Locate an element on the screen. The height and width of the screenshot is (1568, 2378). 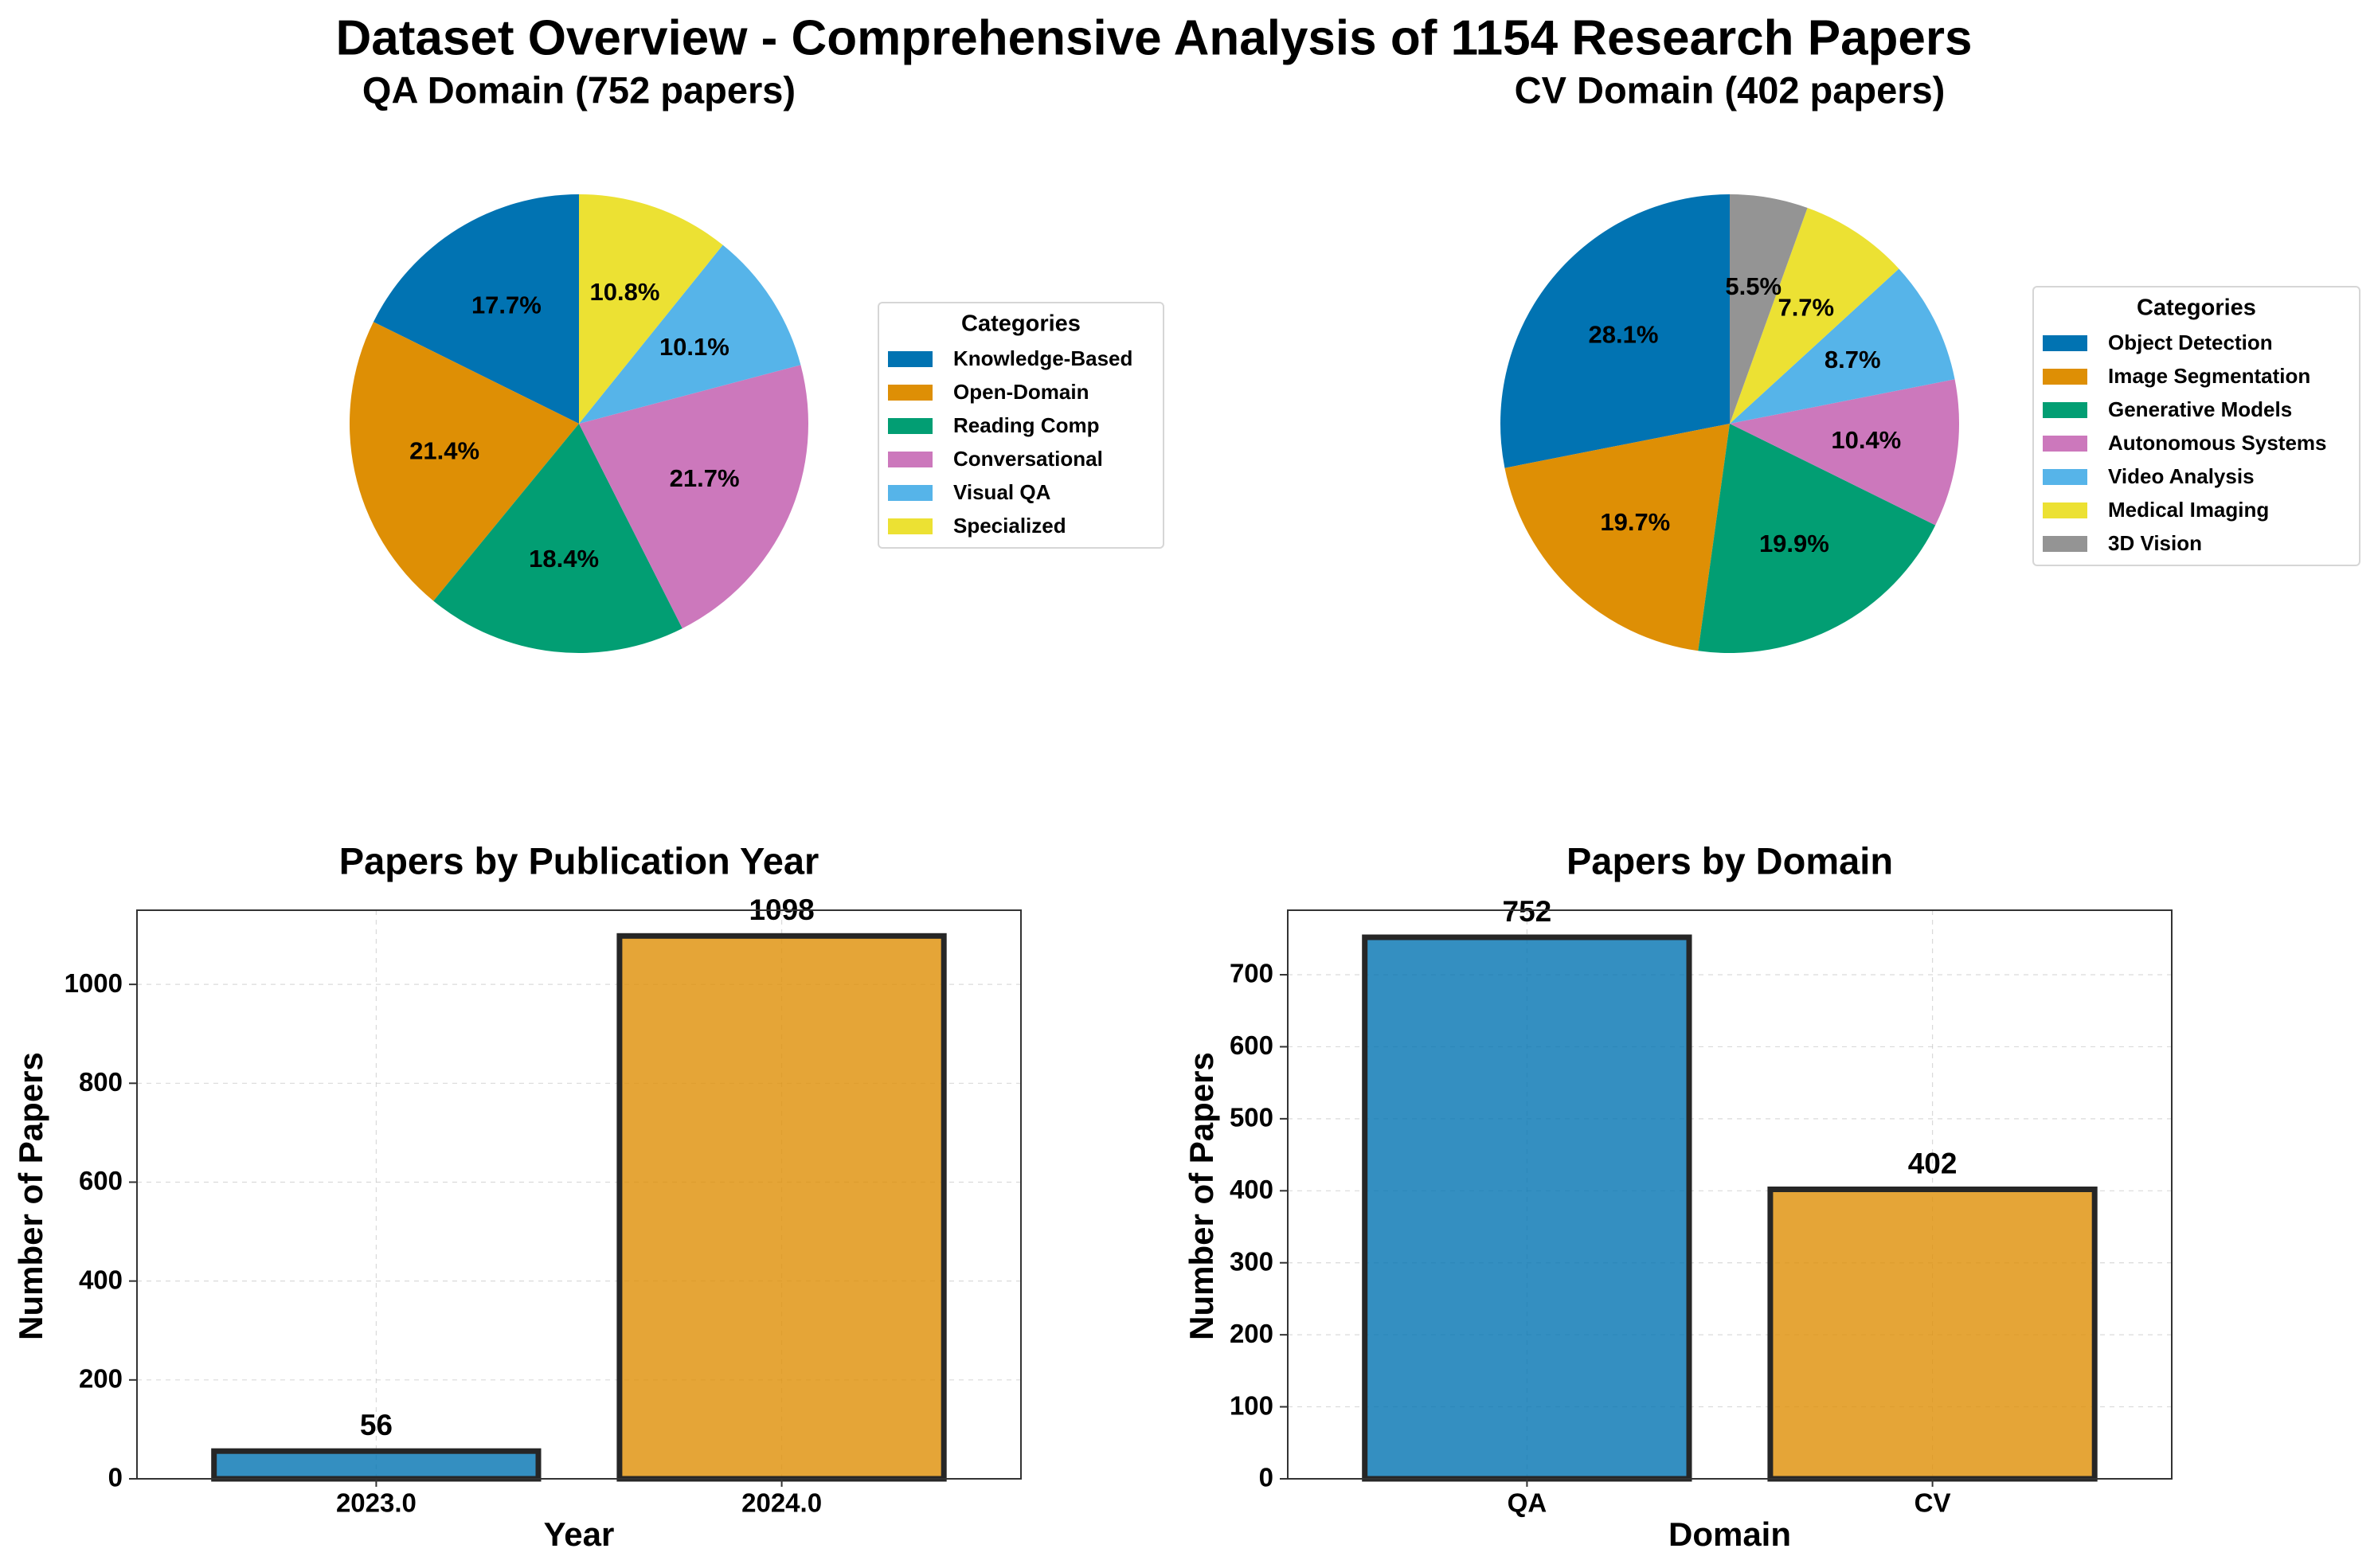
bar-qa is located at coordinates (1527, 1208).